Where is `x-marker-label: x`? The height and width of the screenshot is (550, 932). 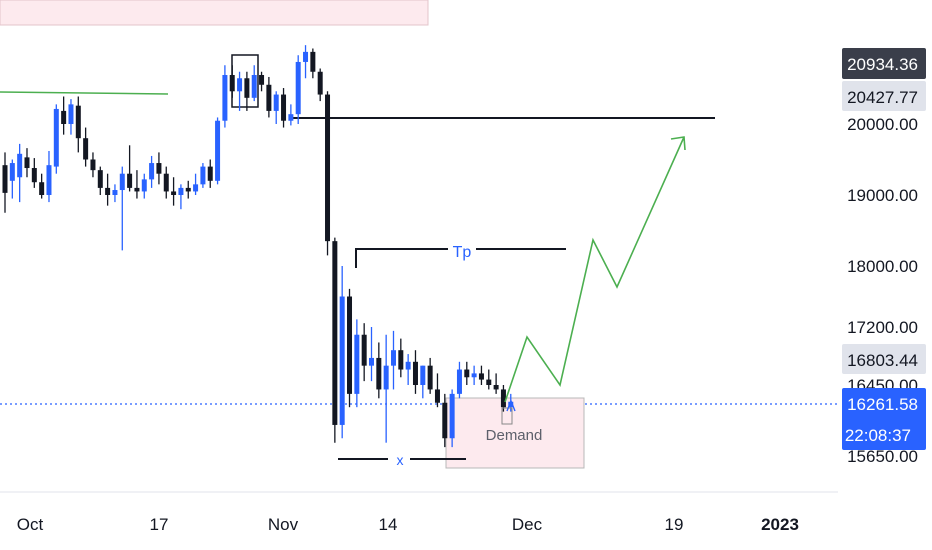
x-marker-label: x is located at coordinates (400, 460).